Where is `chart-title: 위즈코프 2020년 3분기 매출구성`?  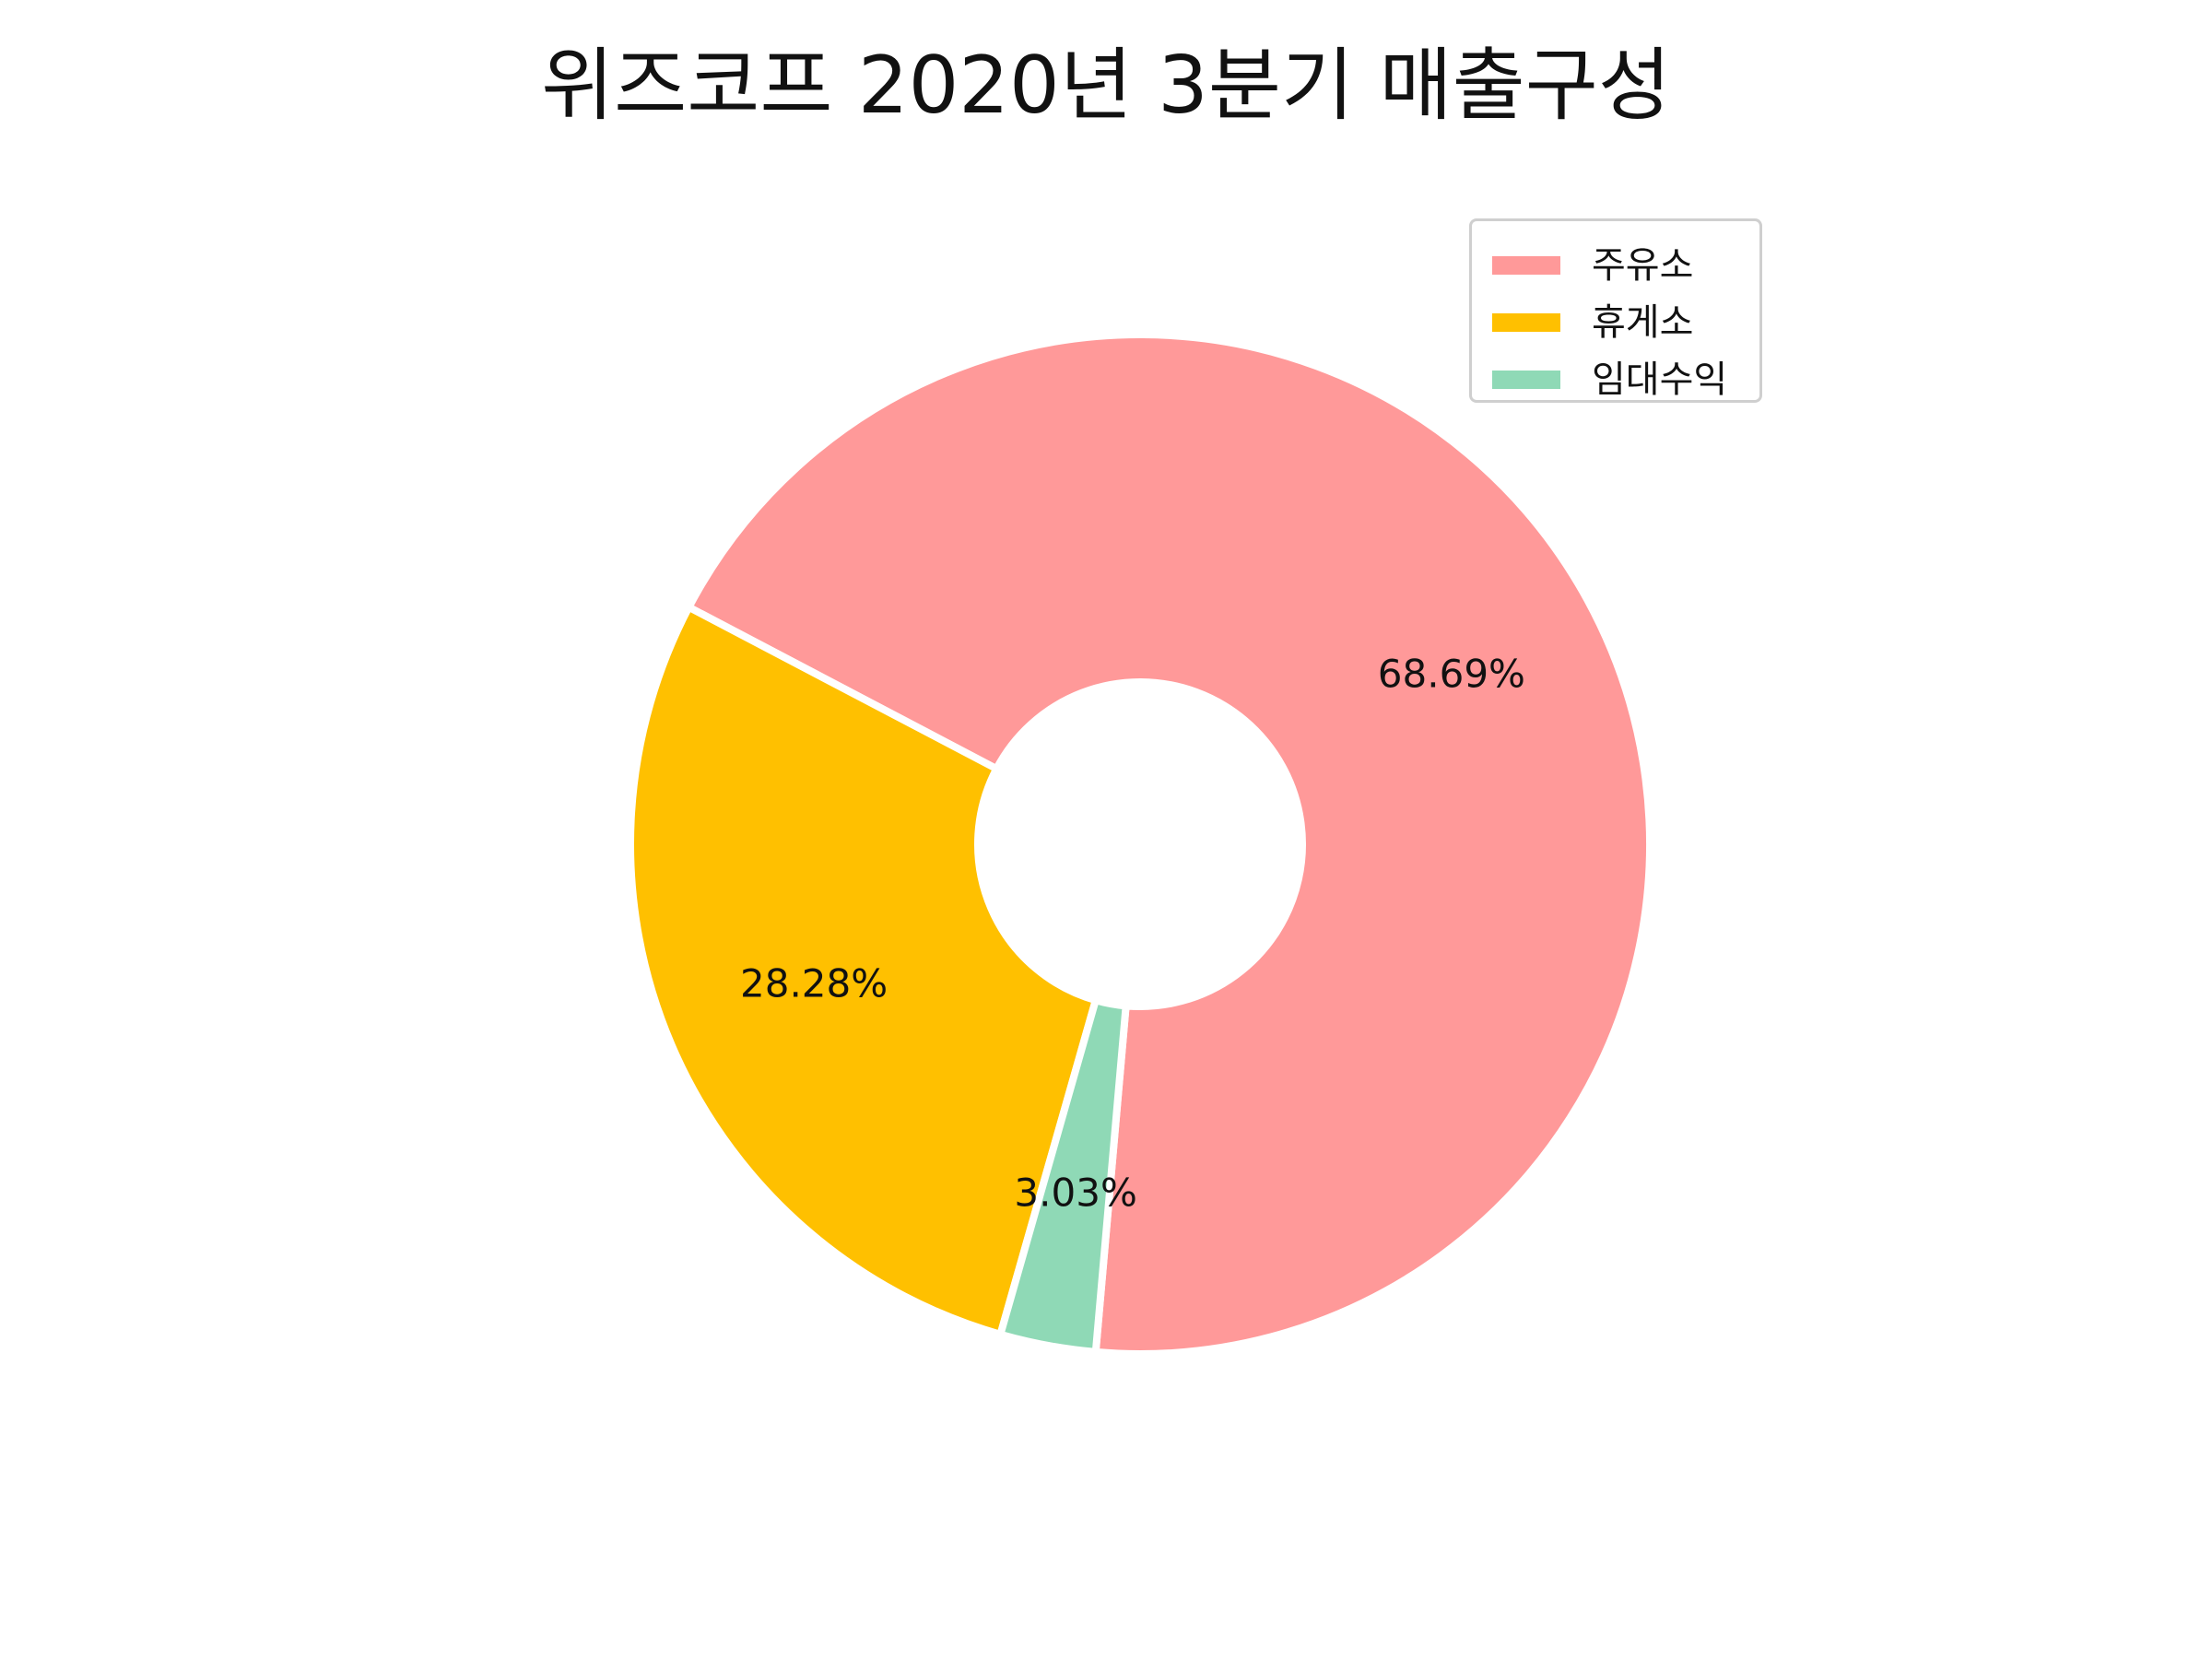
chart-title: 위즈코프 2020년 3분기 매출구성 is located at coordinates (1106, 86).